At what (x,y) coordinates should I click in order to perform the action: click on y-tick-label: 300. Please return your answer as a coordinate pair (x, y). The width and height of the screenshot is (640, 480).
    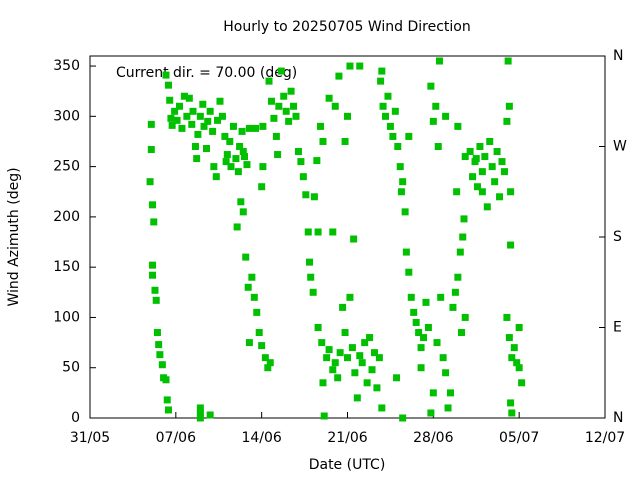
    Looking at the image, I should click on (66, 116).